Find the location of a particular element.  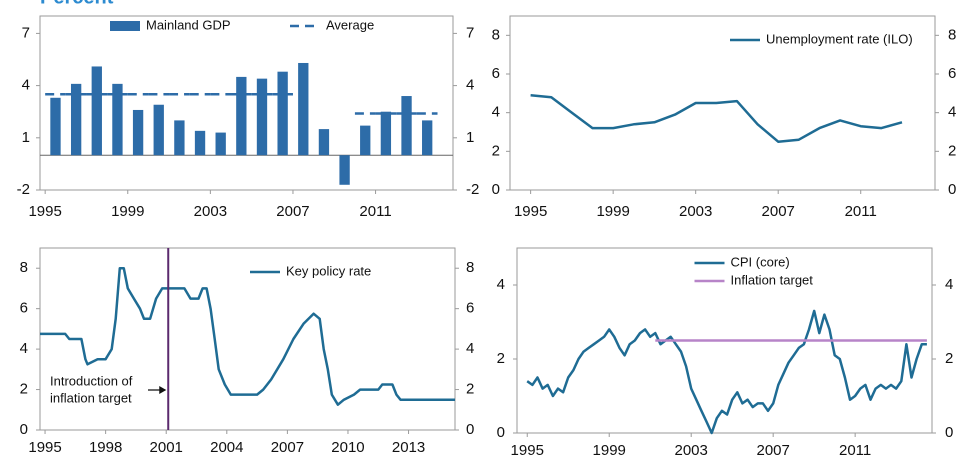

legend-swatch is located at coordinates (125, 26).